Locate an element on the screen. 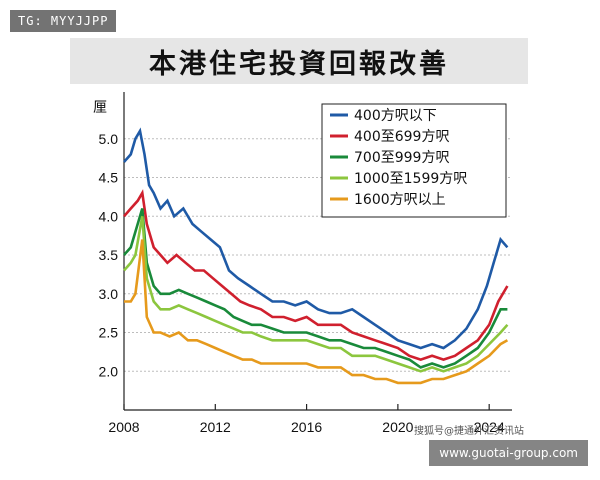  watermark-top-left: TG: MYYJJPP is located at coordinates (63, 21).